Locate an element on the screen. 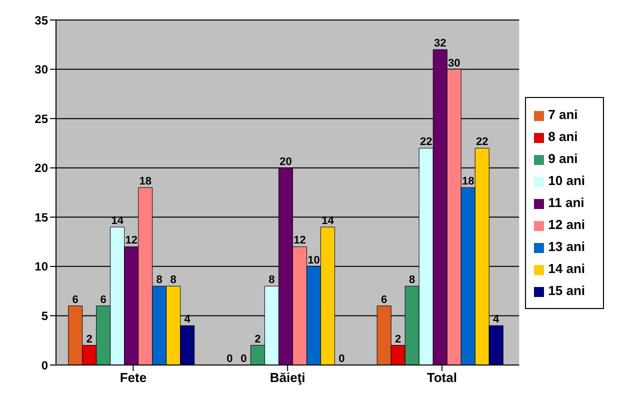 This screenshot has width=621, height=403. data-label: 30 is located at coordinates (454, 63).